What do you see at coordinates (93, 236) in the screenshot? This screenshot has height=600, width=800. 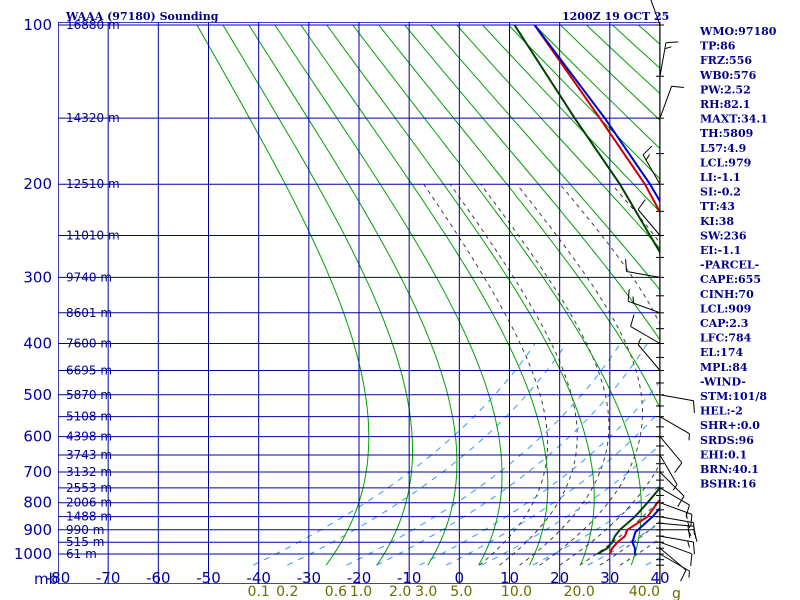 I see `height-label: 11010 m` at bounding box center [93, 236].